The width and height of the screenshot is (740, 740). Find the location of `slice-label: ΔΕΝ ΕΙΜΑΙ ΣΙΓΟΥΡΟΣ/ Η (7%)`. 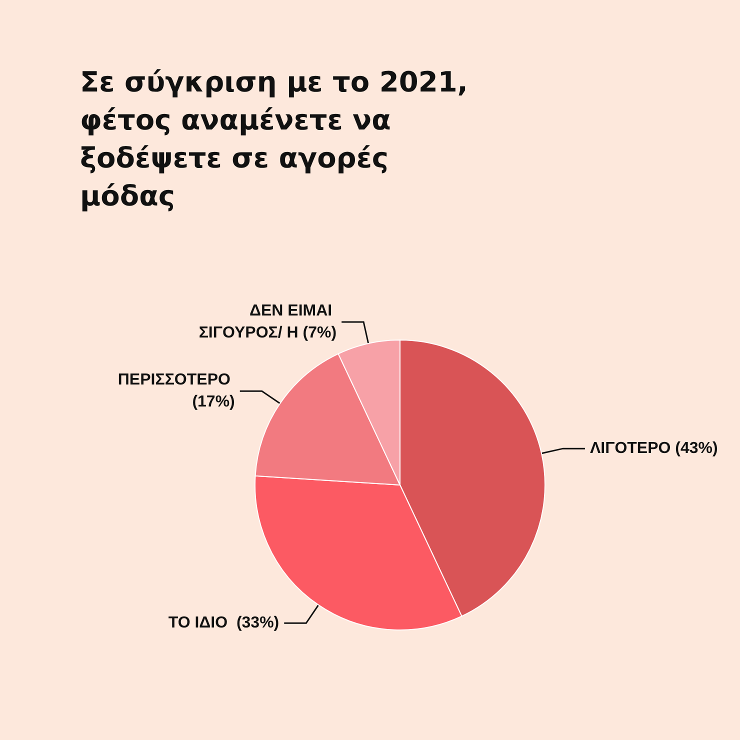

slice-label: ΔΕΝ ΕΙΜΑΙ ΣΙΓΟΥΡΟΣ/ Η (7%) is located at coordinates (267, 322).